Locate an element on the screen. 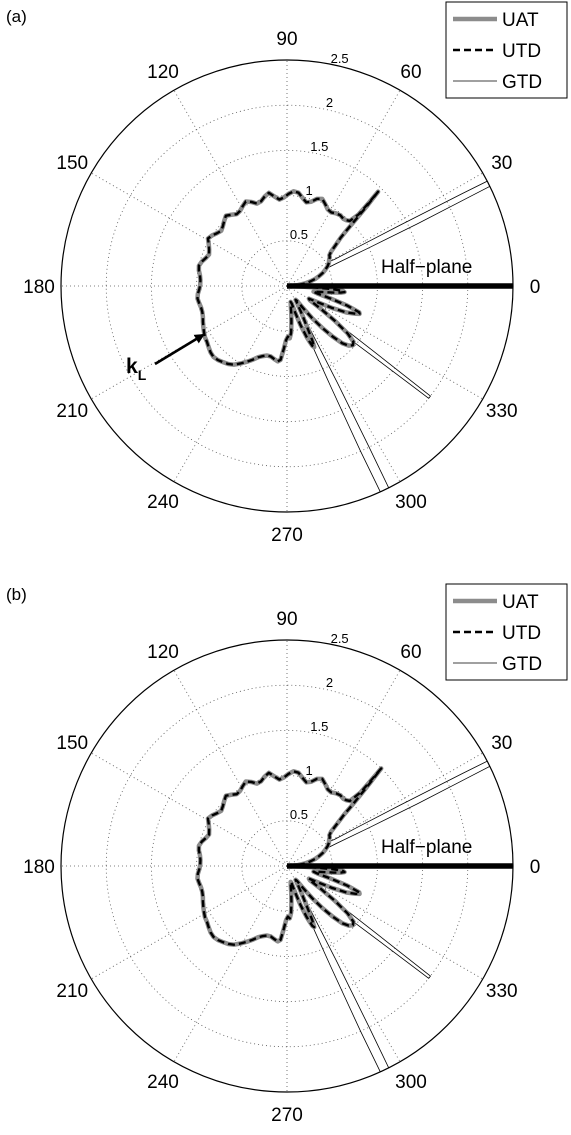 Image resolution: width=571 pixels, height=1135 pixels. legend-label-gtd-a: GTD is located at coordinates (522, 82).